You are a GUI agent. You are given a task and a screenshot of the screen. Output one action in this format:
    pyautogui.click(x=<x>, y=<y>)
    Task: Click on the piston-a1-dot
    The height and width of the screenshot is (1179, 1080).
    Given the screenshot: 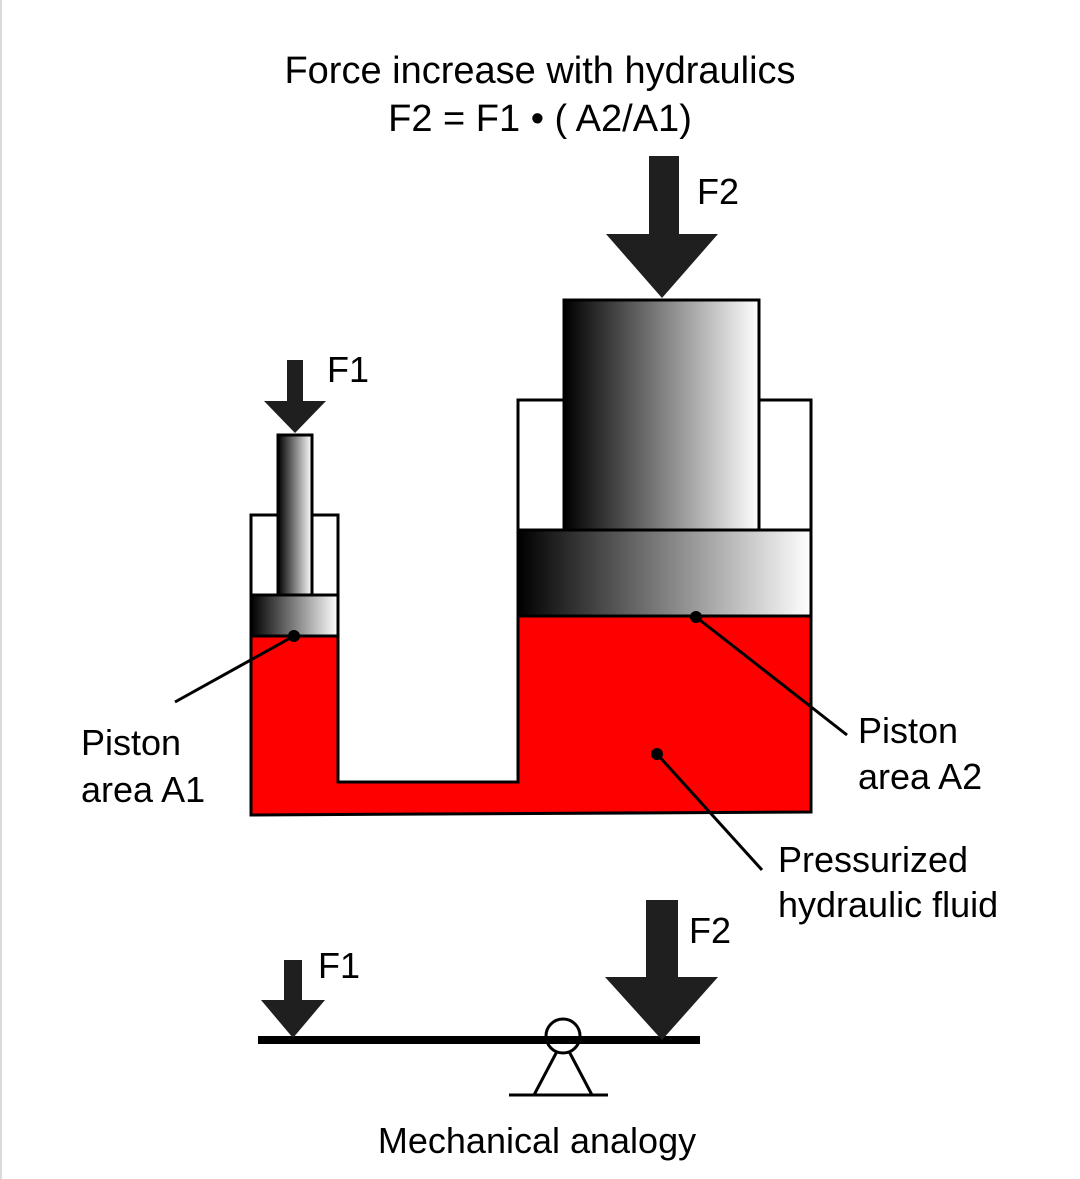 What is the action you would take?
    pyautogui.click(x=294, y=636)
    